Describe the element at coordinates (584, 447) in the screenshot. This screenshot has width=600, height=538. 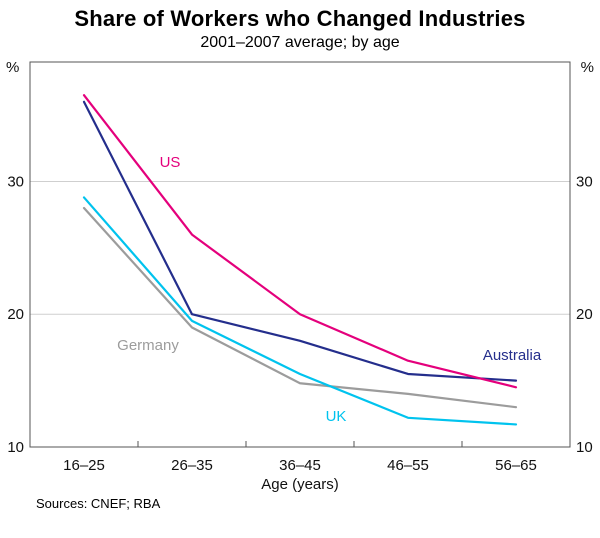
I see `y-tick-label-right: 10` at that location.